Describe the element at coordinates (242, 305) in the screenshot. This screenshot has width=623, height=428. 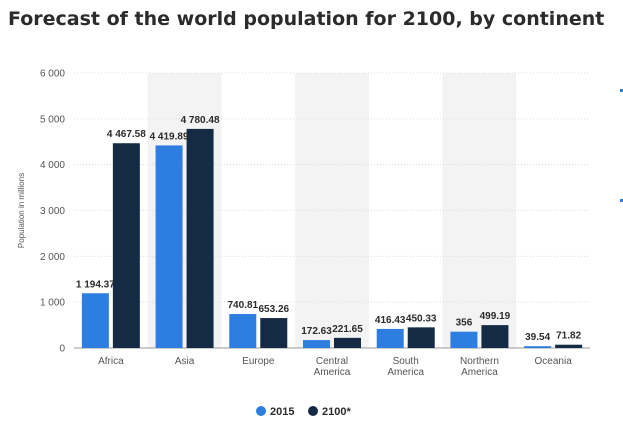
I see `data-label: 740.81` at that location.